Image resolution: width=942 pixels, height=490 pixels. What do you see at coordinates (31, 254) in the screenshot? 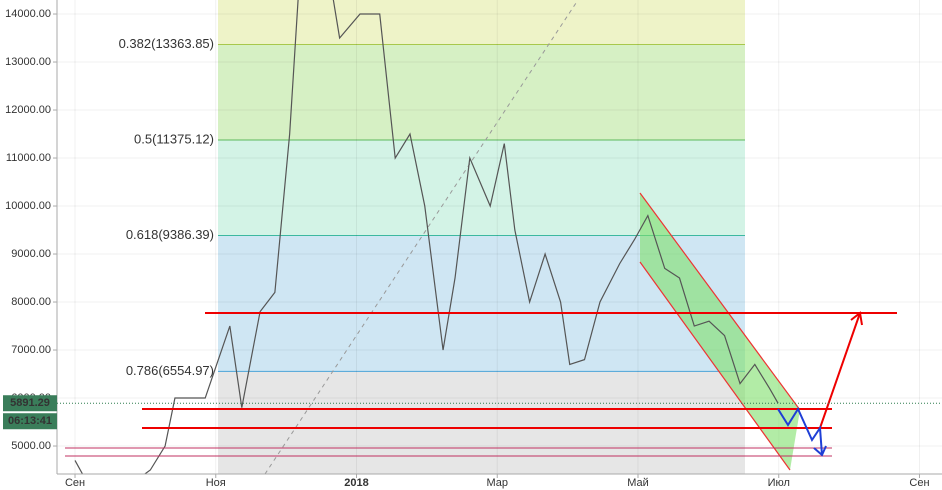
I see `y-tick-label: 9000.00` at bounding box center [31, 254].